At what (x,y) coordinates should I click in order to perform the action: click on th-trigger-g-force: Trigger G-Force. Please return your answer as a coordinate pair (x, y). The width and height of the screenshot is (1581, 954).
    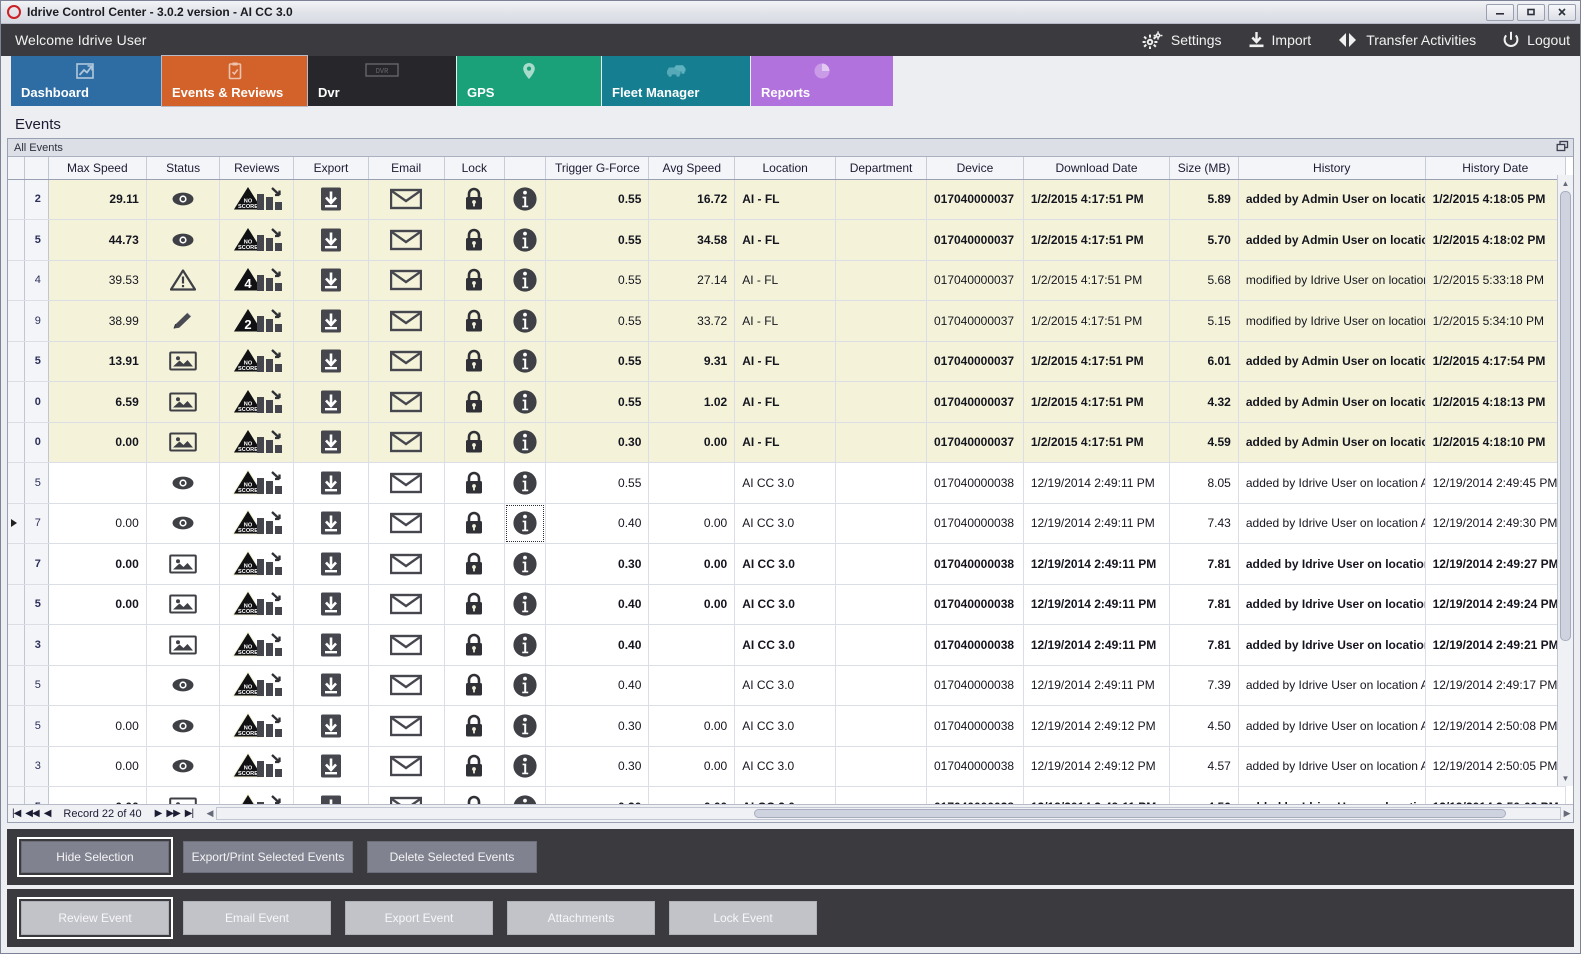
    Looking at the image, I should click on (597, 168).